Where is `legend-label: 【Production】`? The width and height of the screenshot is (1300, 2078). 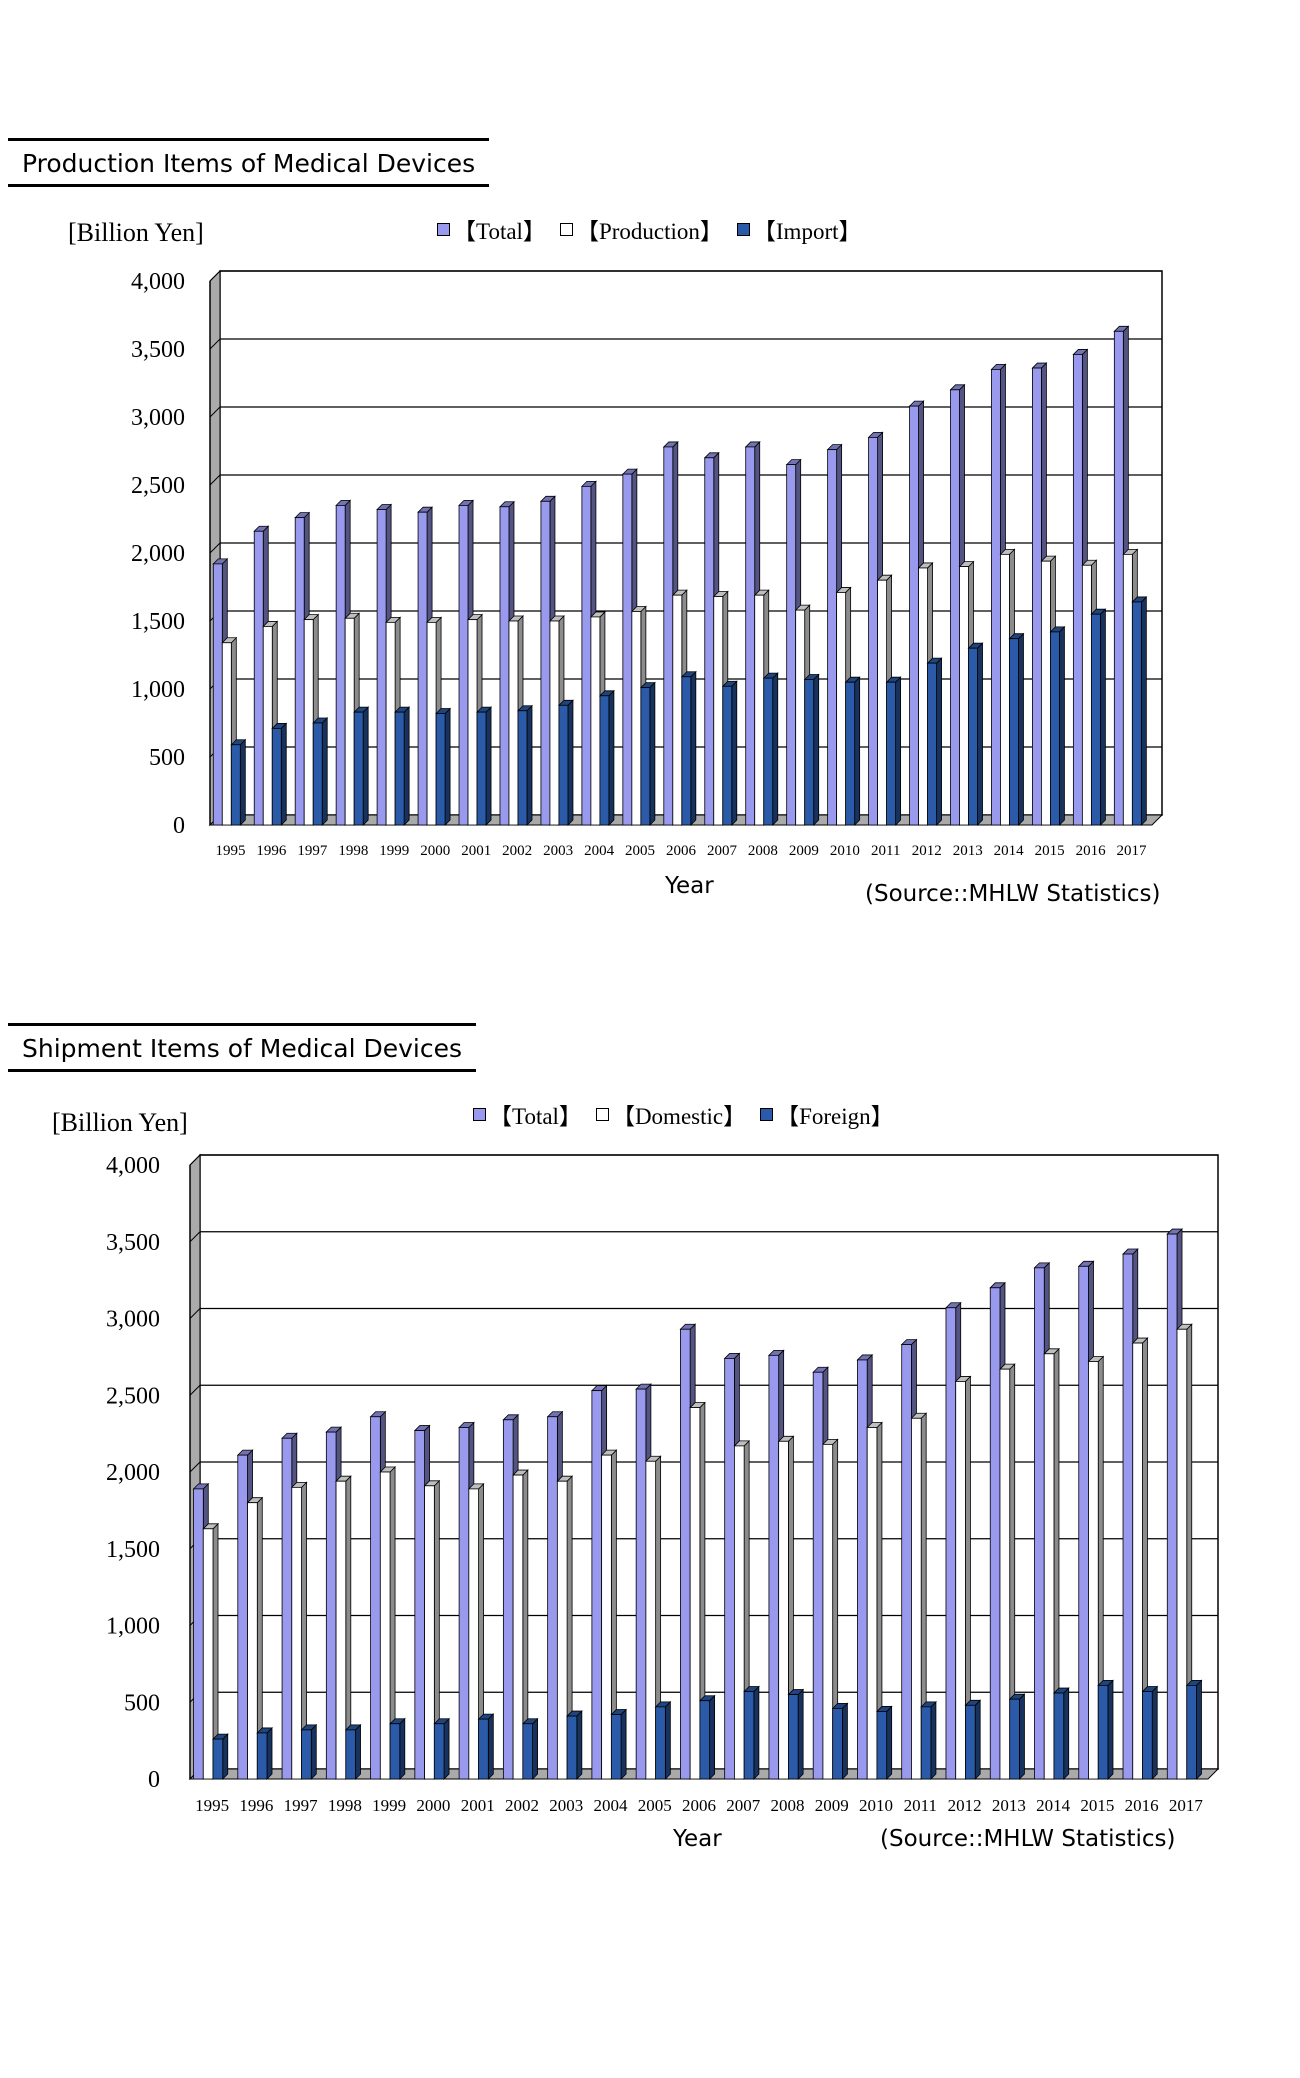
legend-label: 【Production】 is located at coordinates (649, 231).